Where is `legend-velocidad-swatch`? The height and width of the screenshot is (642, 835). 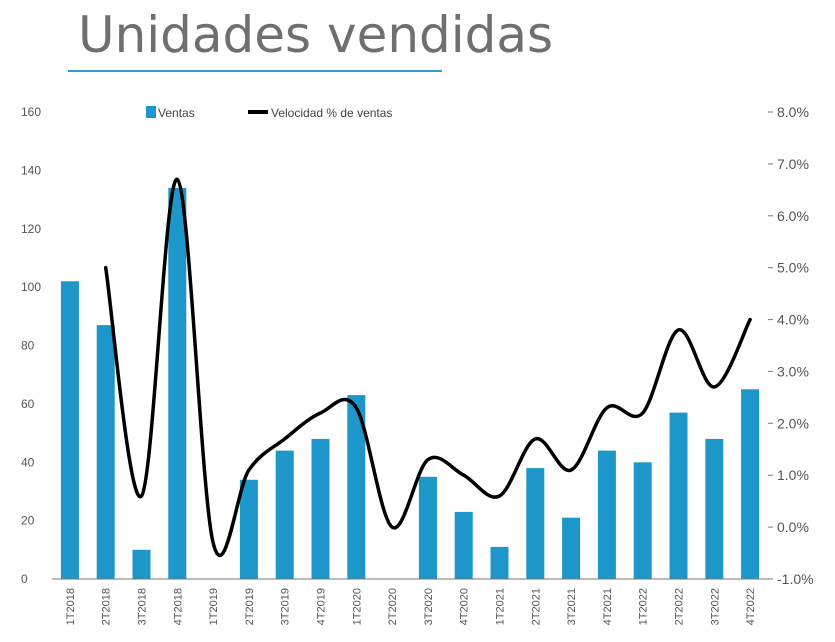 legend-velocidad-swatch is located at coordinates (258, 112).